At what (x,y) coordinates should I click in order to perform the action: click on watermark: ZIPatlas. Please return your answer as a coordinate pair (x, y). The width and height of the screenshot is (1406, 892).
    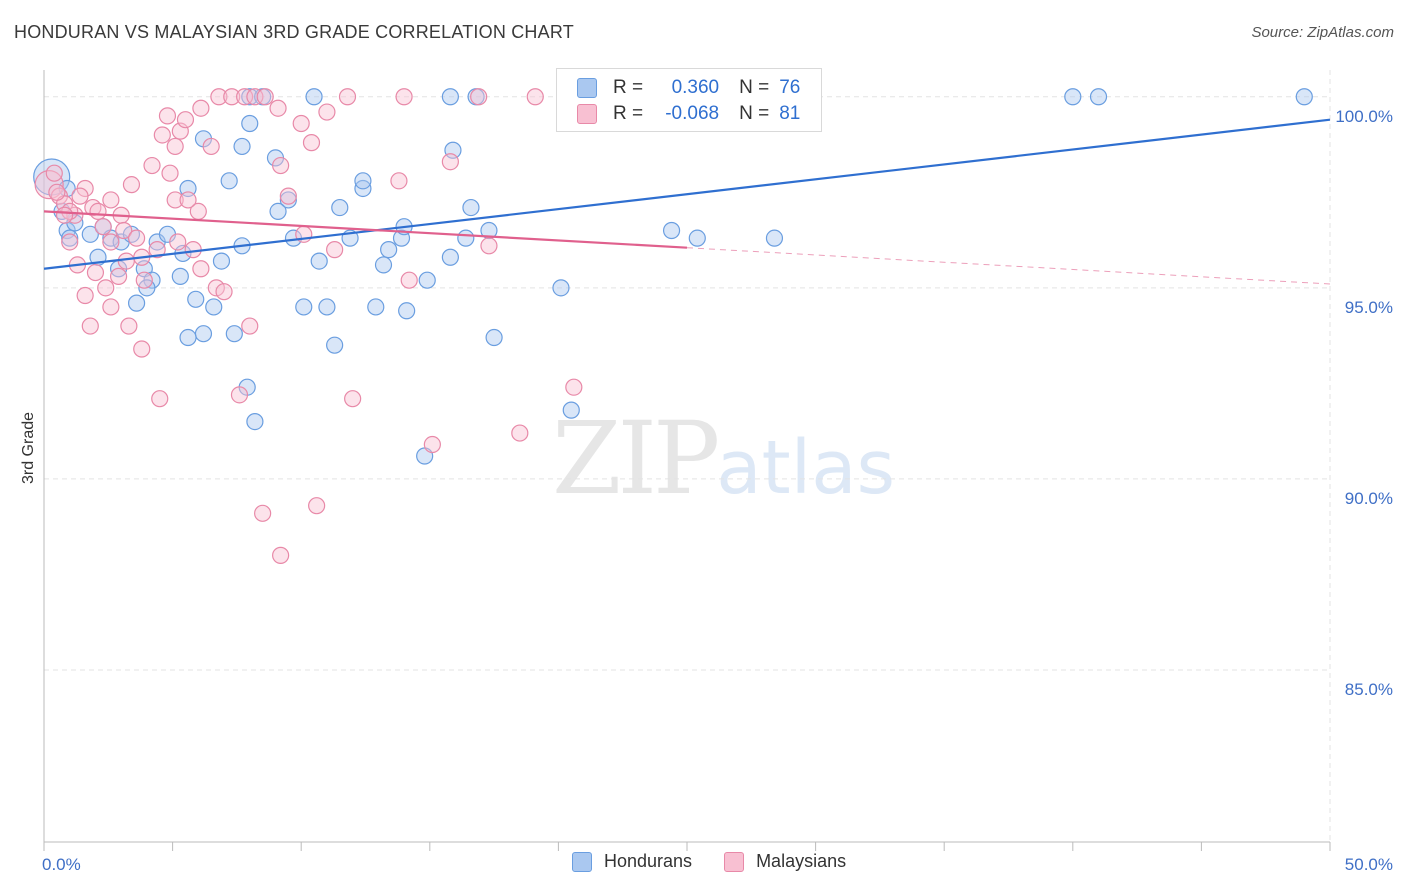
    Looking at the image, I should click on (723, 458).